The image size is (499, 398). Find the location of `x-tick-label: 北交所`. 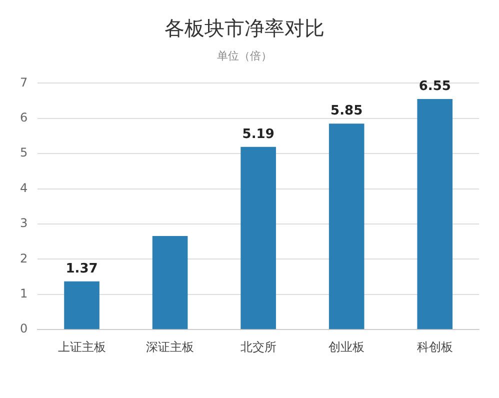

x-tick-label: 北交所 is located at coordinates (258, 347).